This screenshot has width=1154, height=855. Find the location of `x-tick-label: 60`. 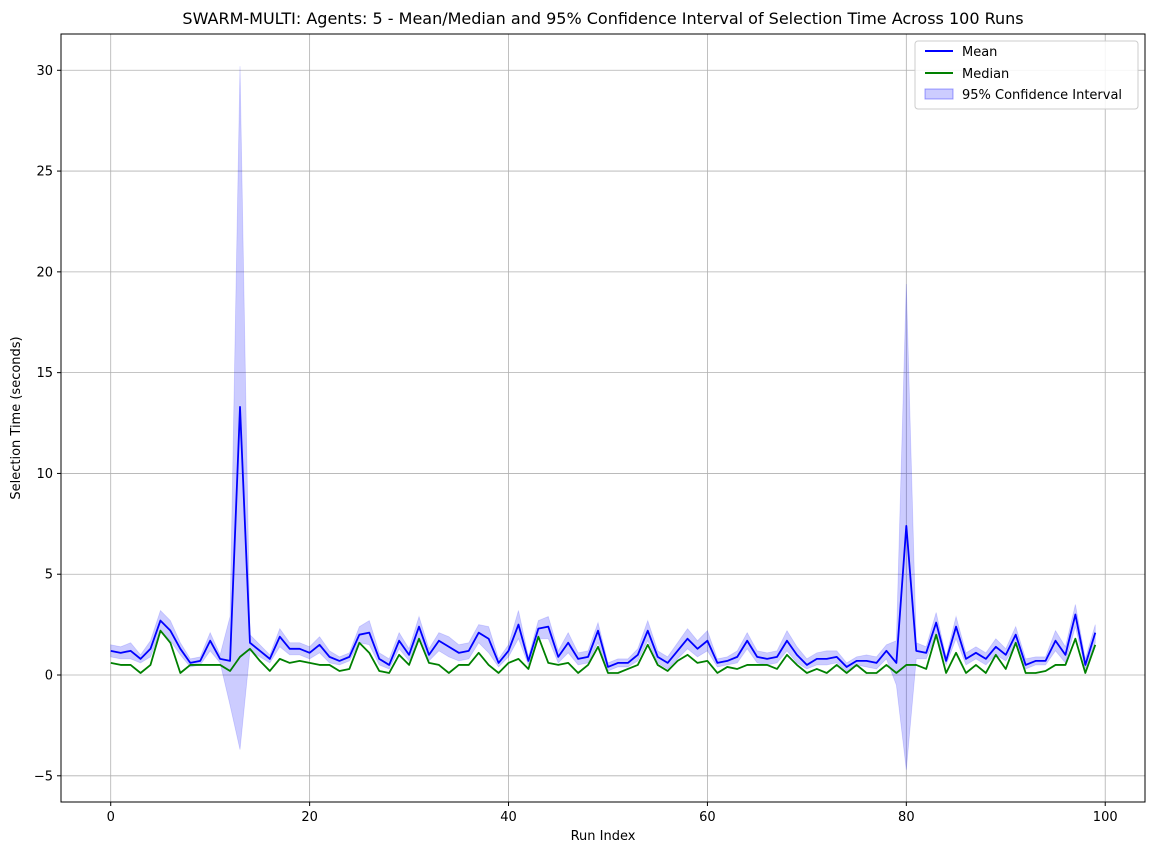

x-tick-label: 60 is located at coordinates (707, 817).